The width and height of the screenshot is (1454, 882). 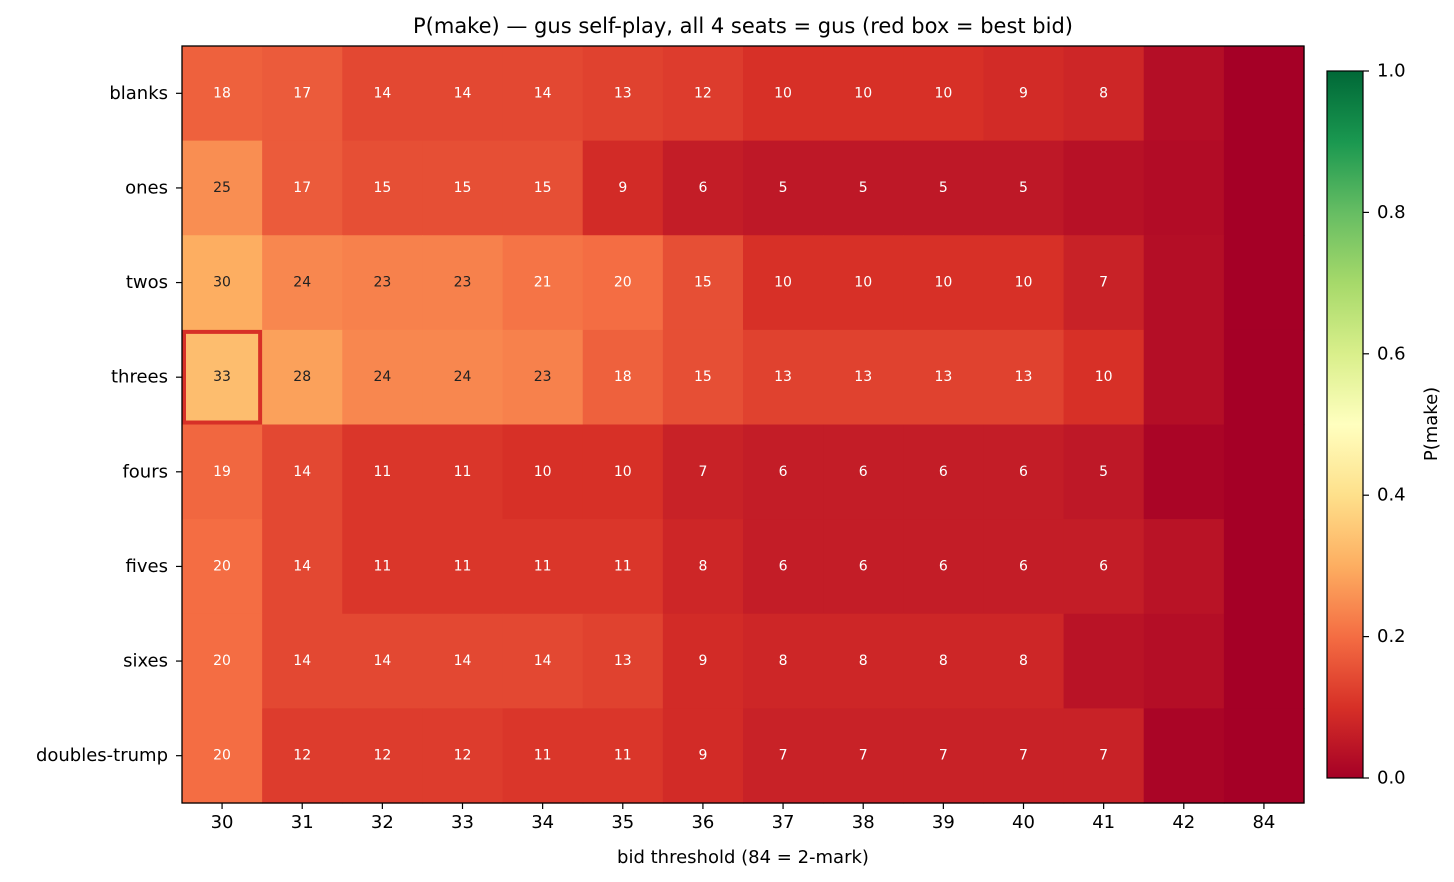 I want to click on y-tick-label: doubles-trump, so click(x=102, y=755).